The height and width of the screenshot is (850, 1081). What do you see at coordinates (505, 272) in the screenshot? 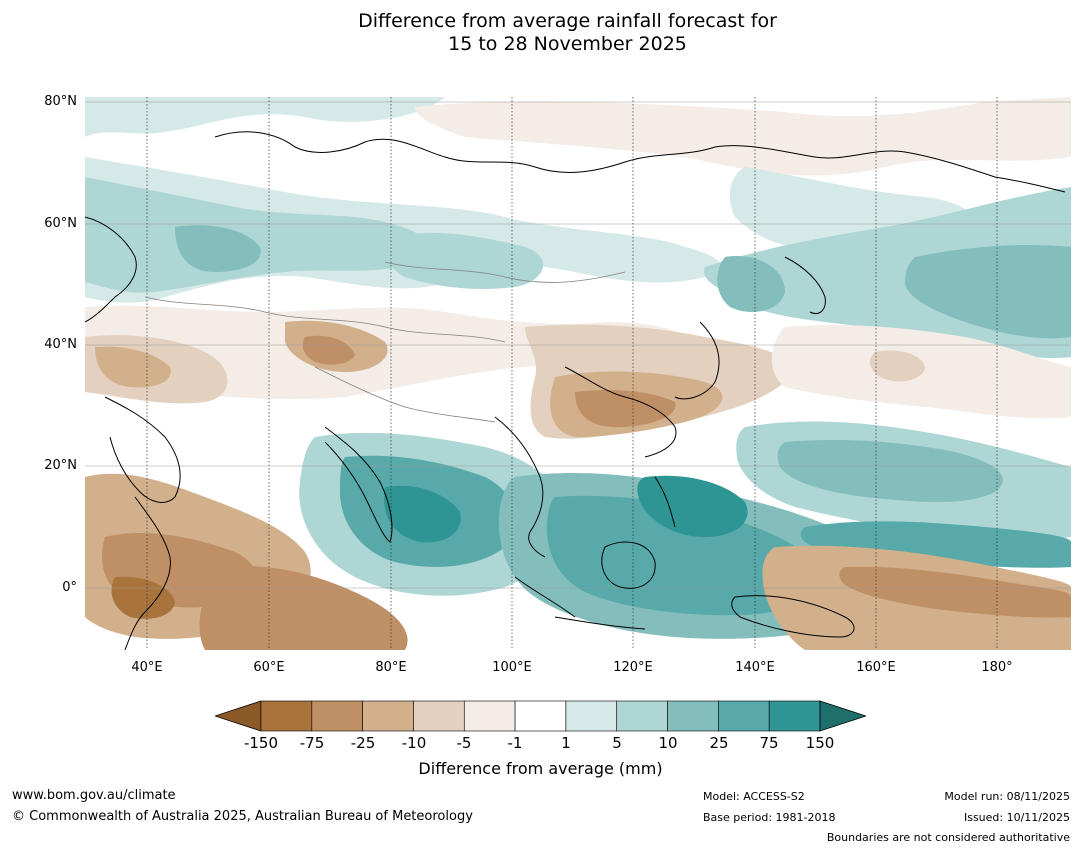
I see `border-mongolia-china` at bounding box center [505, 272].